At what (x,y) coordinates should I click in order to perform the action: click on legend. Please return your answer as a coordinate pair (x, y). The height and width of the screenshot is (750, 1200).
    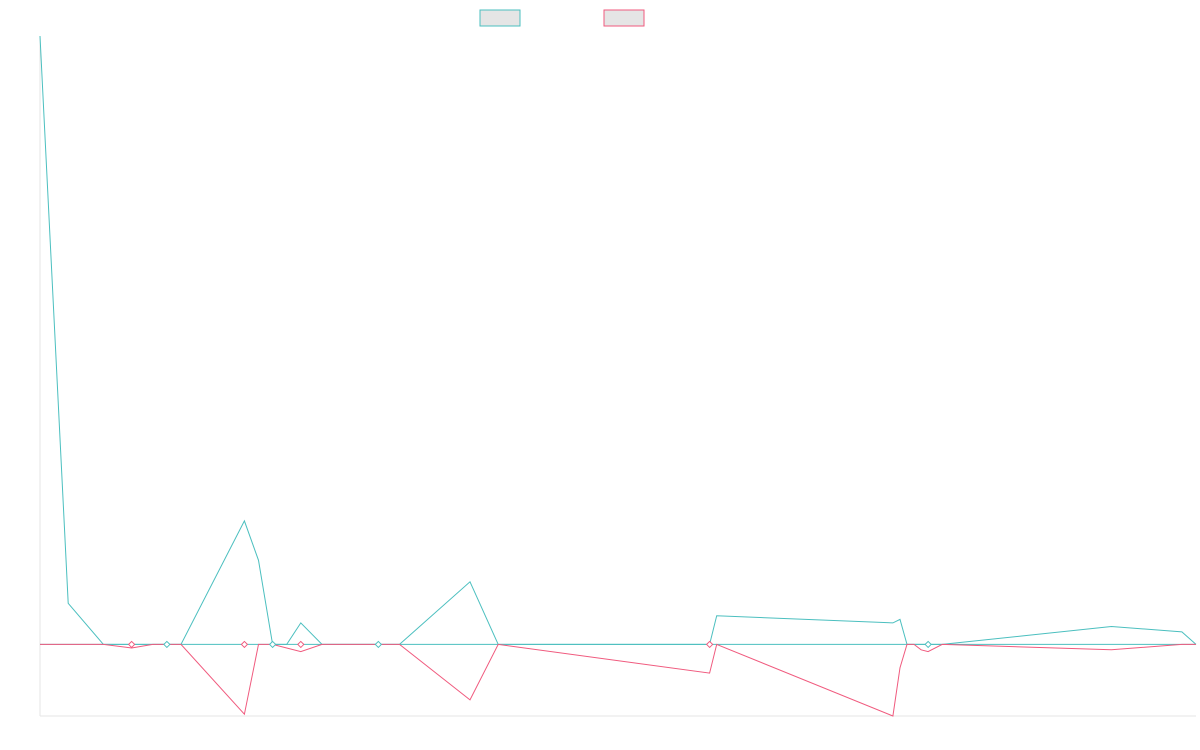
    Looking at the image, I should click on (562, 18).